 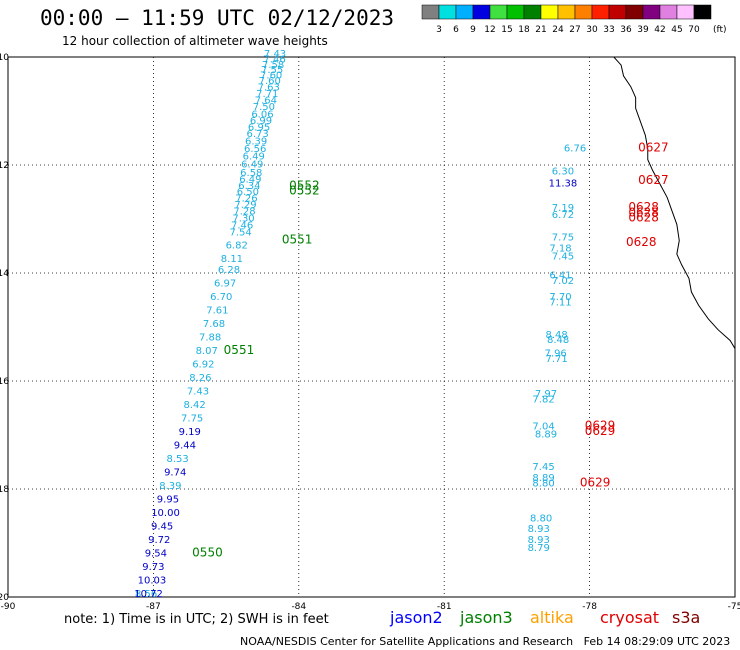 I want to click on wave-height-value: 7.11, so click(x=560, y=302).